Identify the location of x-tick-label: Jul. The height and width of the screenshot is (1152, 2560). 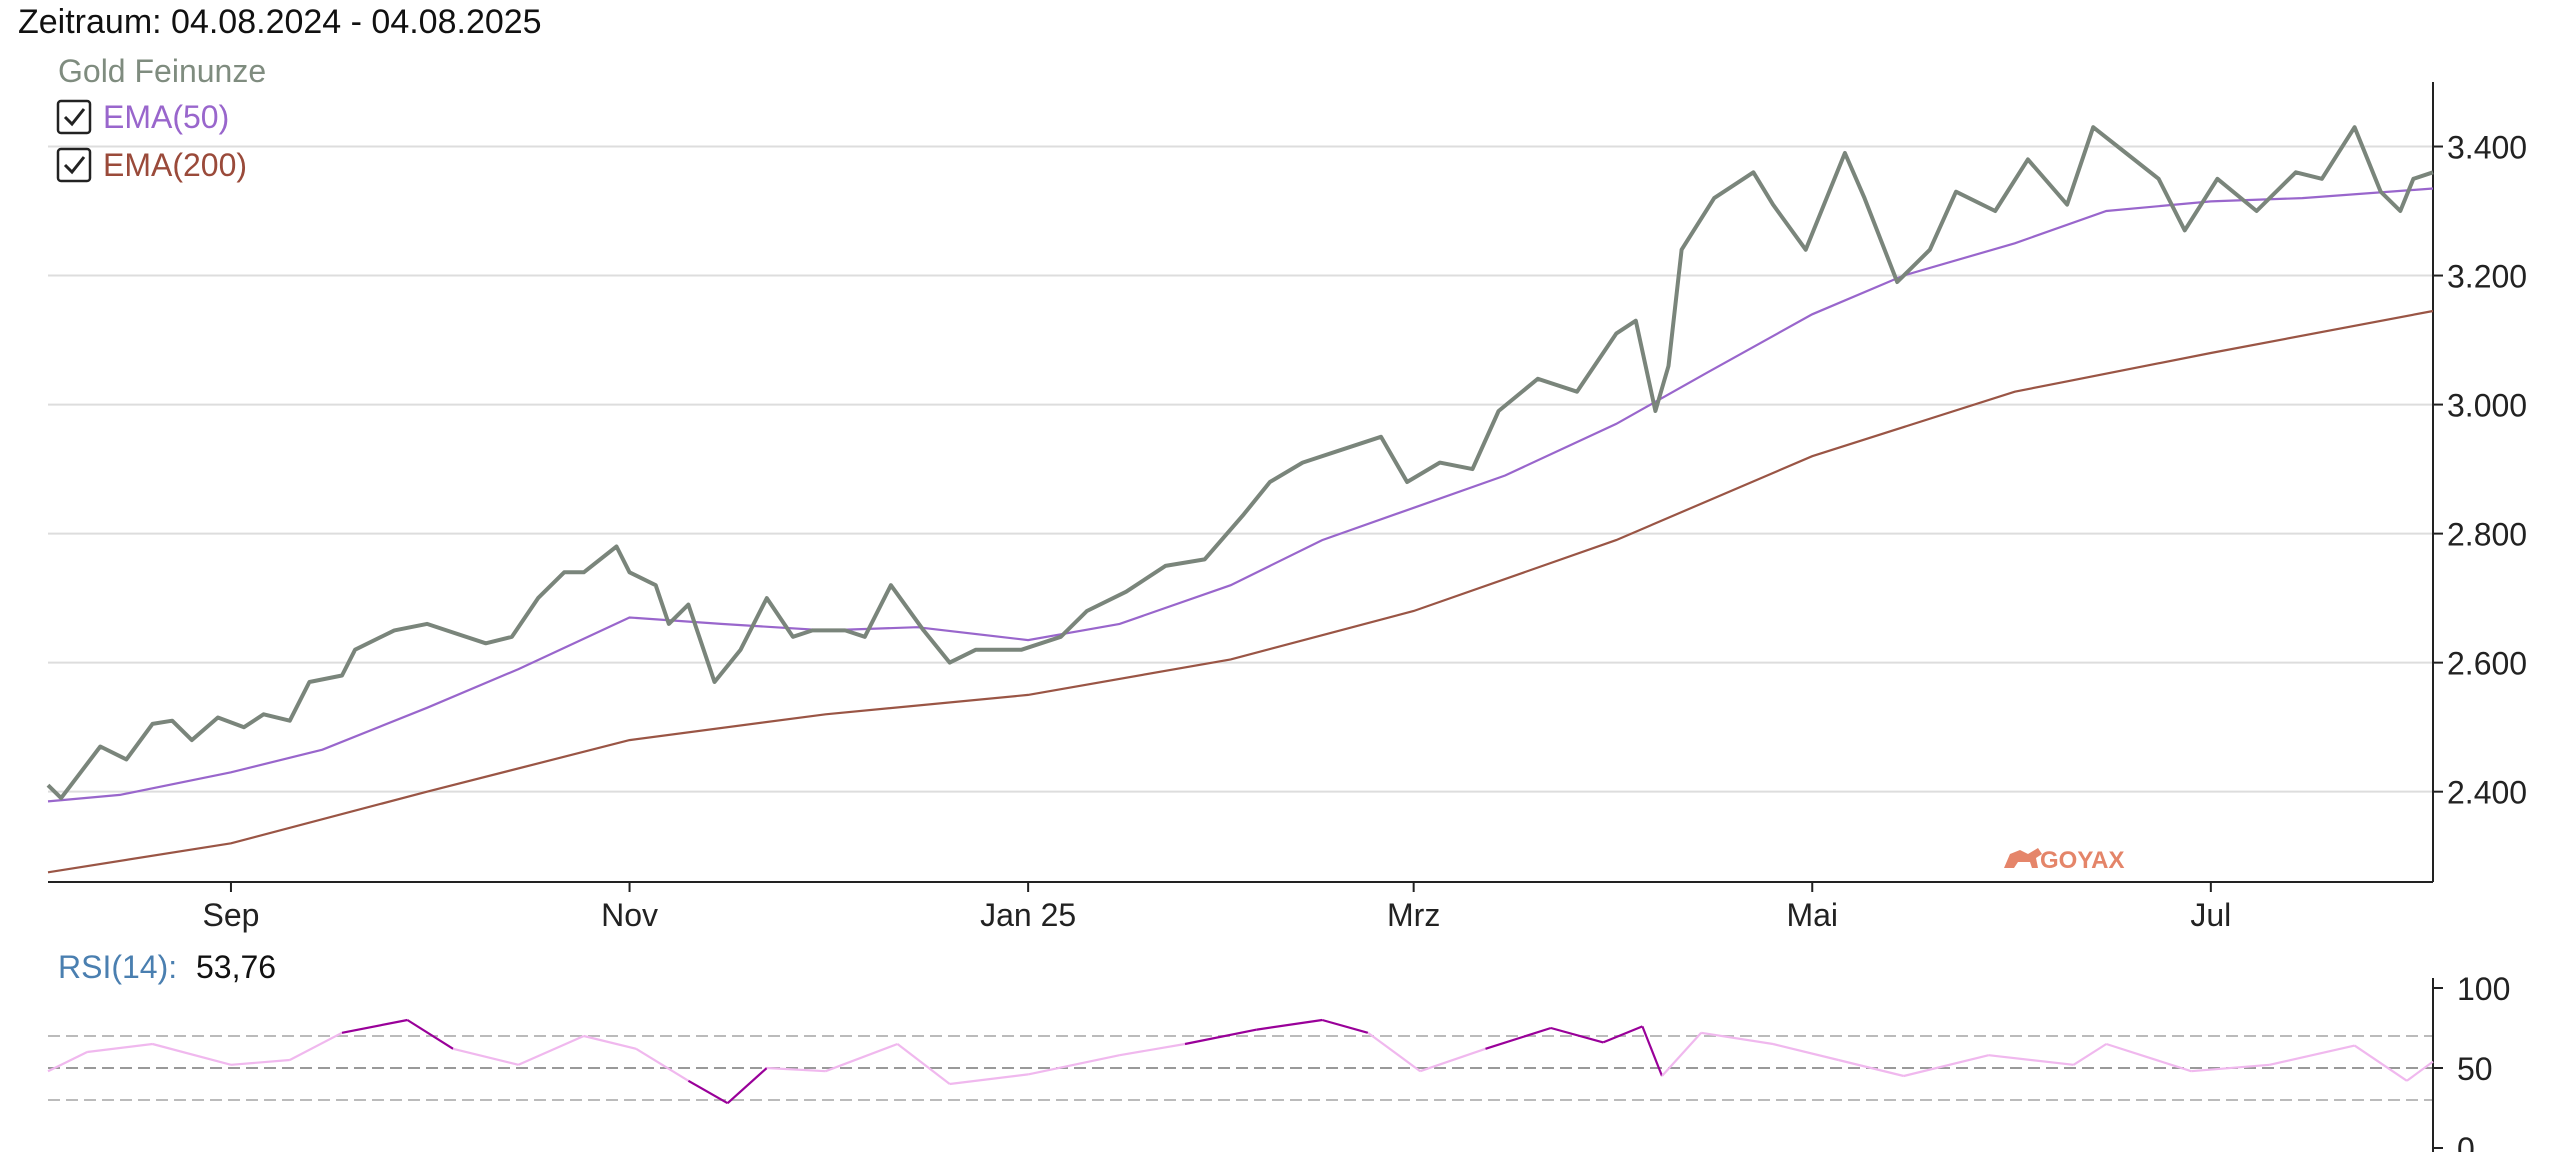
(2210, 915).